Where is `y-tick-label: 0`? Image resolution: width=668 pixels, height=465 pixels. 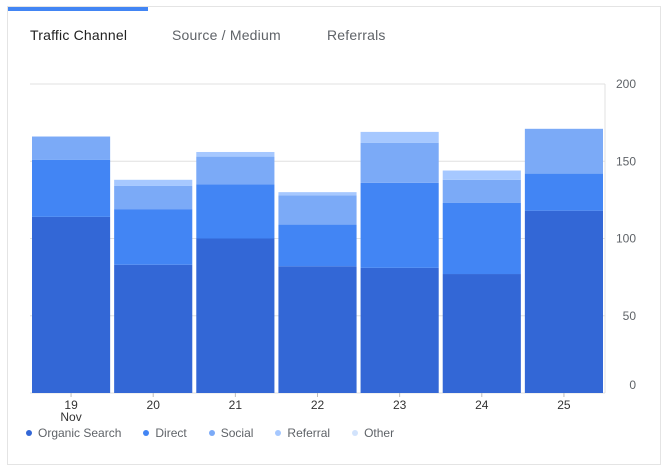 y-tick-label: 0 is located at coordinates (632, 385).